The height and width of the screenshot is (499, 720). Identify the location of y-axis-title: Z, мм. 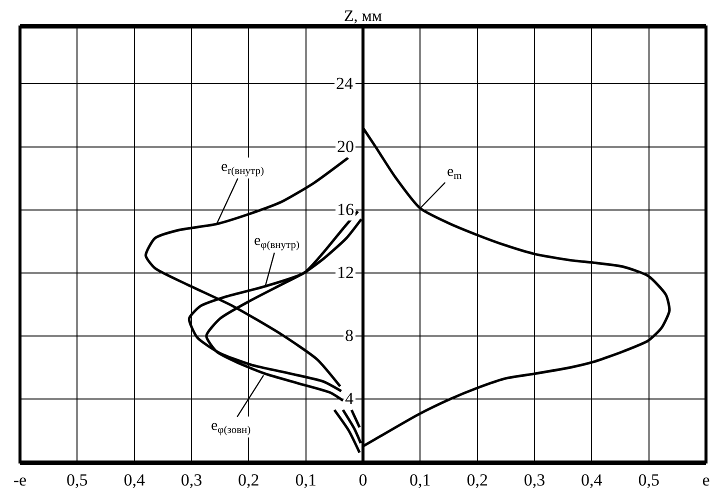
(363, 16).